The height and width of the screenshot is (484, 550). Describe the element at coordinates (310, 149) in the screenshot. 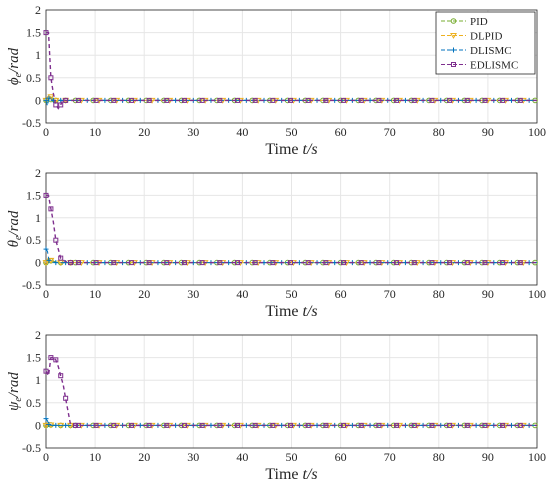

I see `x-axis-label-unit: t/s` at that location.